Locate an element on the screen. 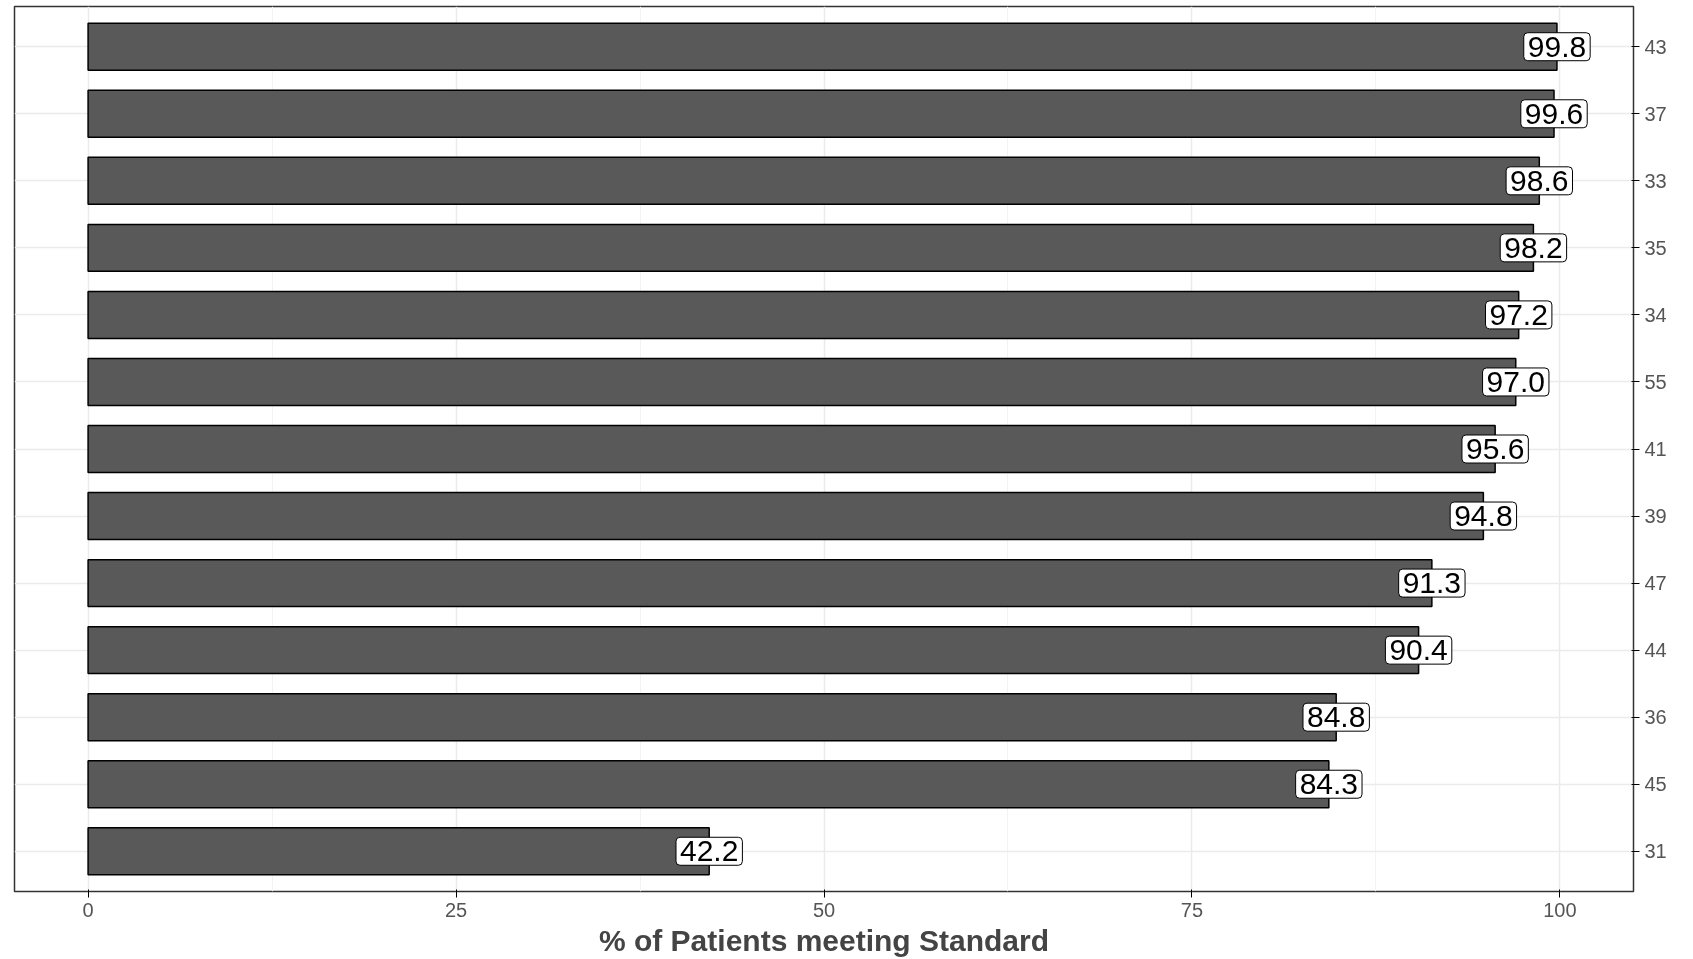 This screenshot has height=959, width=1693. data-label: 84.8 is located at coordinates (1336, 717).